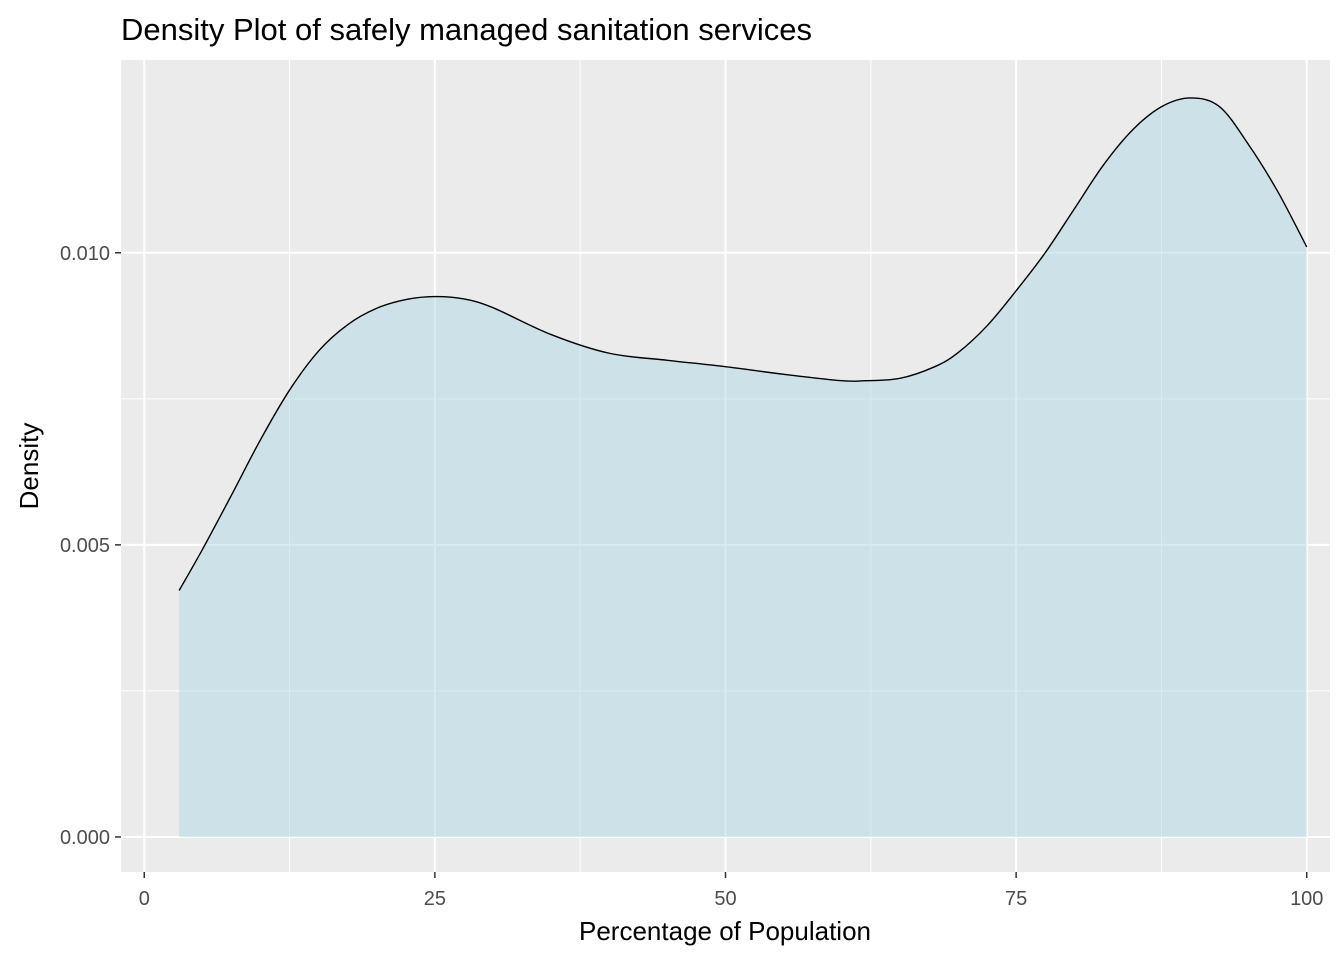  I want to click on x-axis: 0 25 50 75 100, so click(731, 891).